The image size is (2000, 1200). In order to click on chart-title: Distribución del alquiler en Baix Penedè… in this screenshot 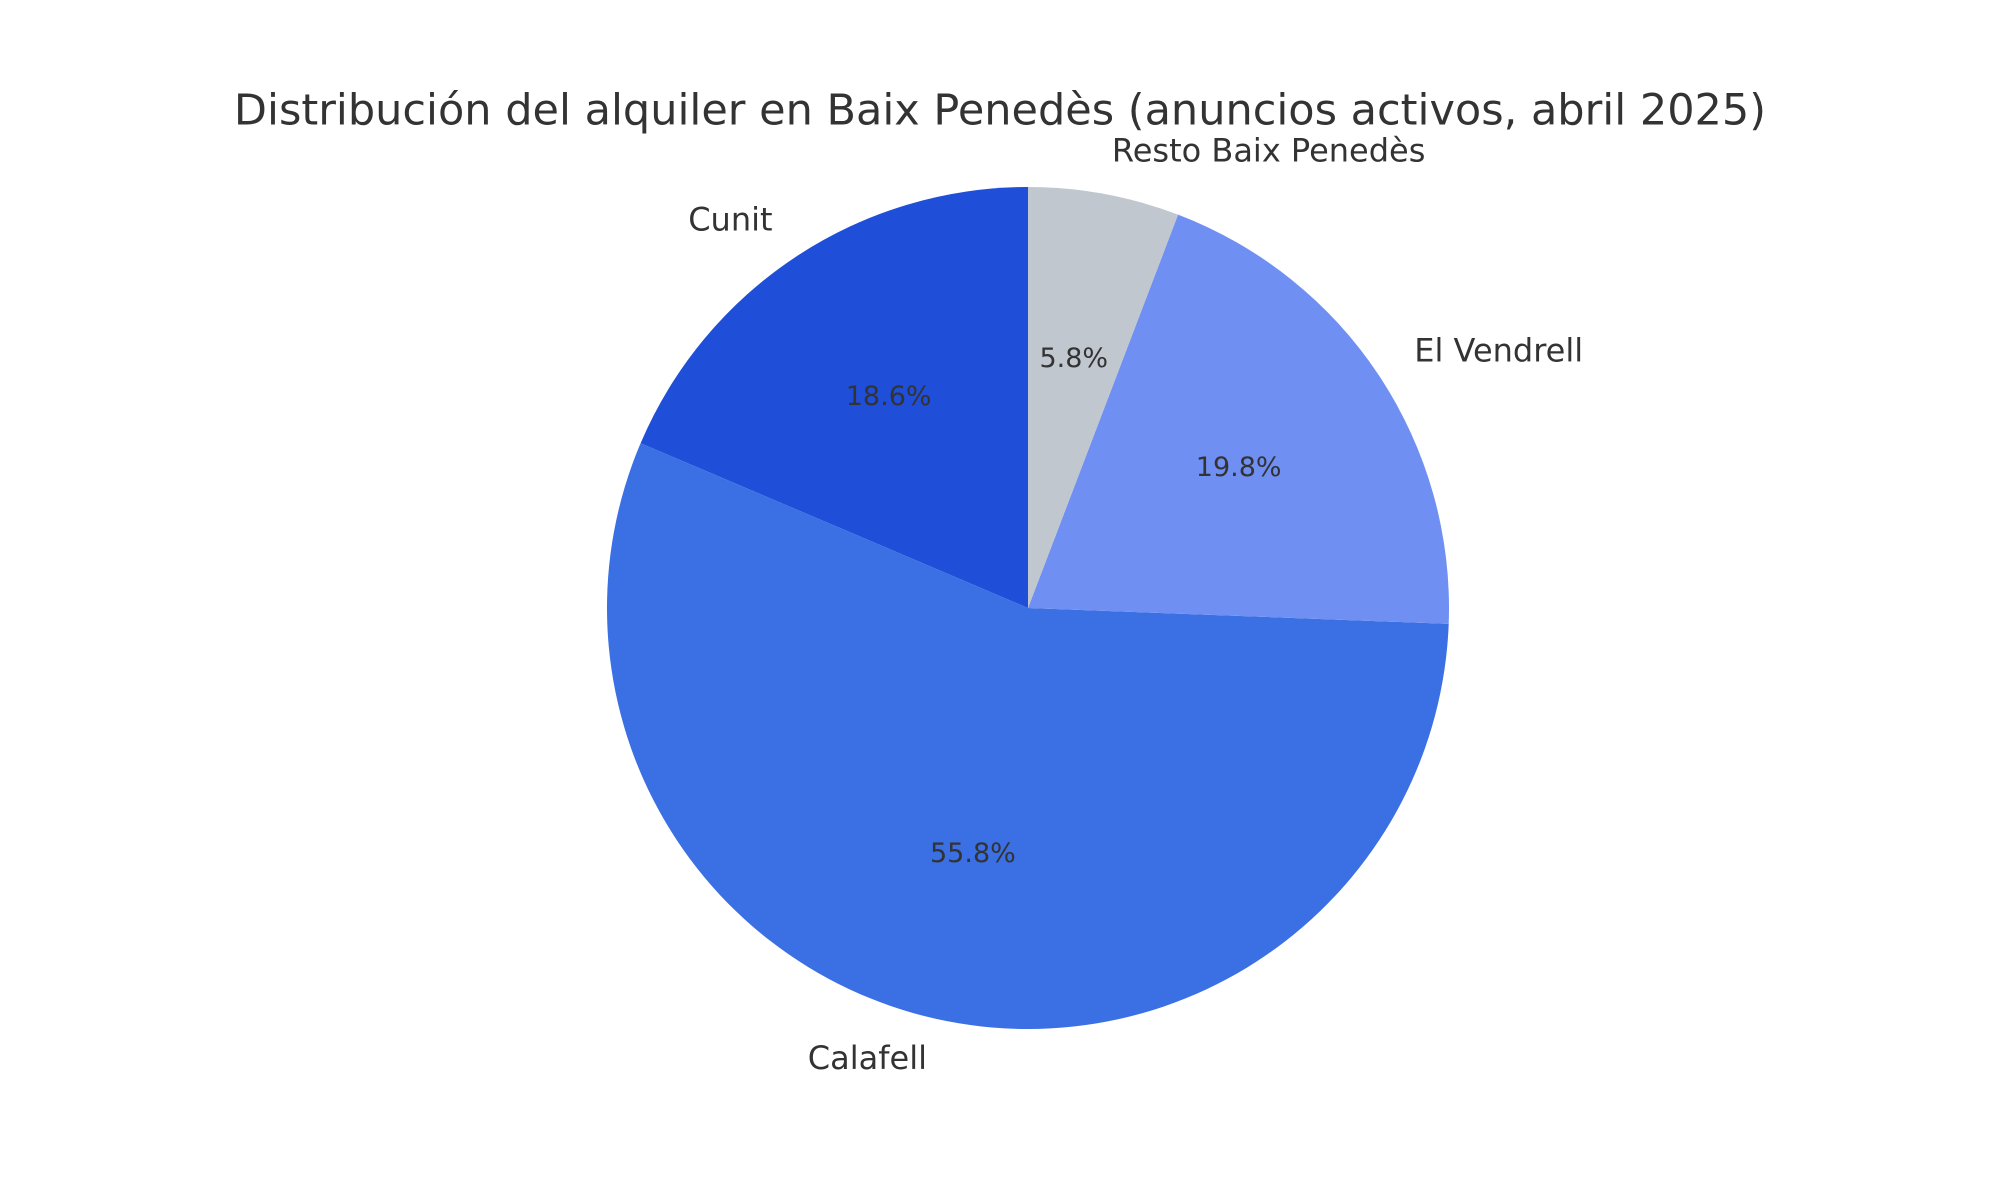, I will do `click(1000, 111)`.